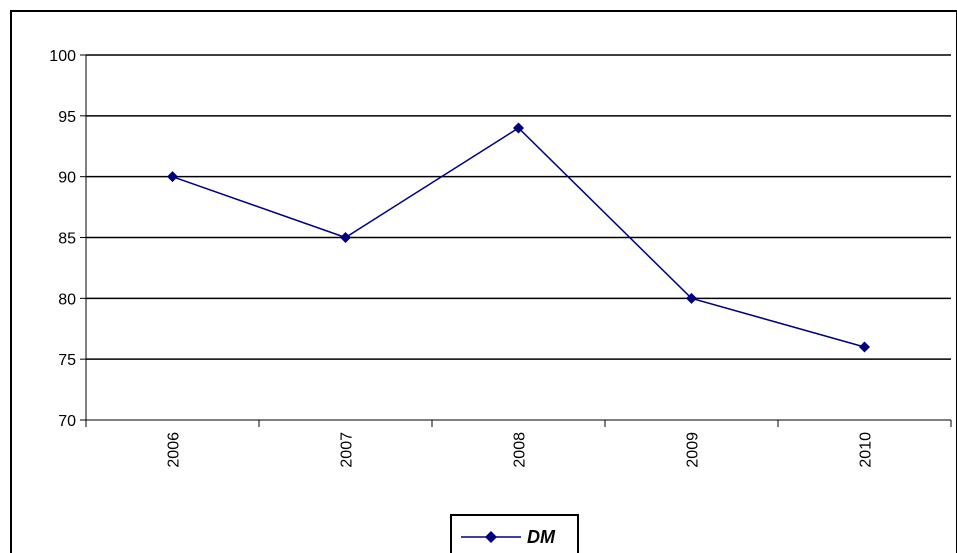 This screenshot has height=553, width=957. What do you see at coordinates (491, 537) in the screenshot?
I see `legend-diamond-marker` at bounding box center [491, 537].